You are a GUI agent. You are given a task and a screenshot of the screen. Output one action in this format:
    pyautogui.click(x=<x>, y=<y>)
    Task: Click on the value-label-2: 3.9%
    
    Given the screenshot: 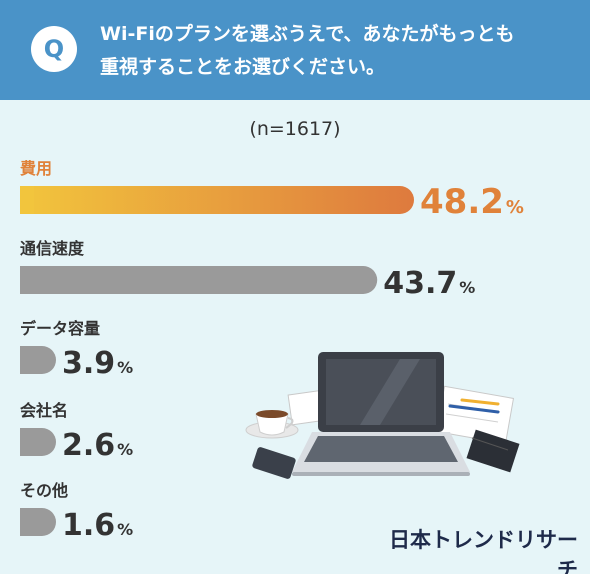 What is the action you would take?
    pyautogui.click(x=97, y=363)
    